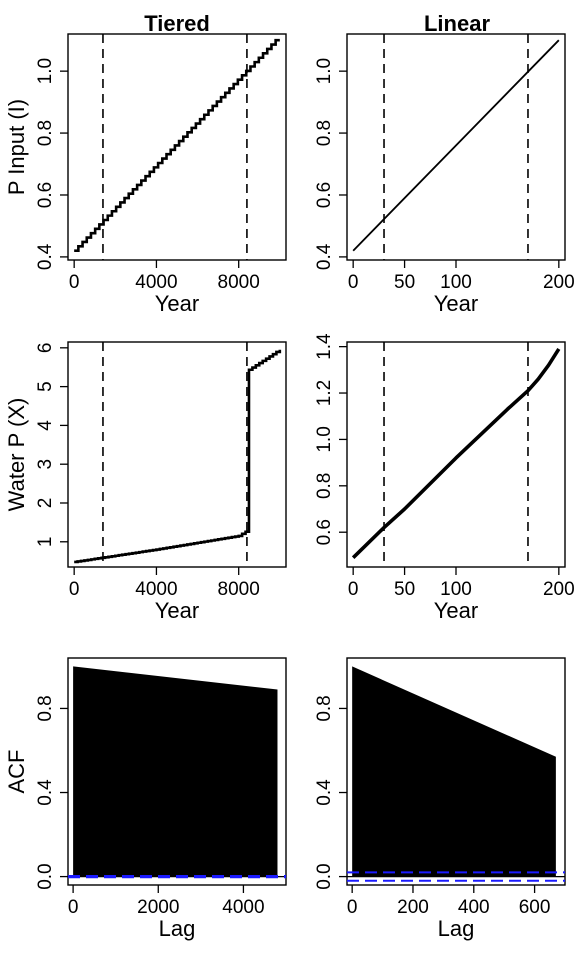  Describe the element at coordinates (16, 772) in the screenshot. I see `y-axis-title: ACF` at that location.